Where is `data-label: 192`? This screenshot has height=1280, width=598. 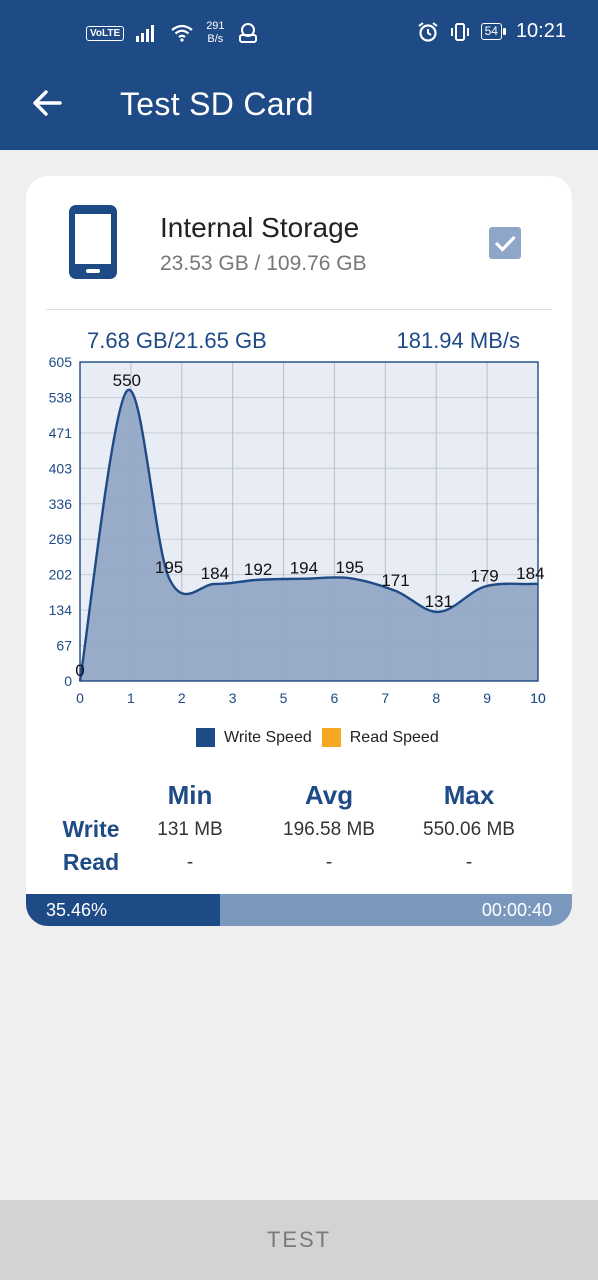 data-label: 192 is located at coordinates (258, 569).